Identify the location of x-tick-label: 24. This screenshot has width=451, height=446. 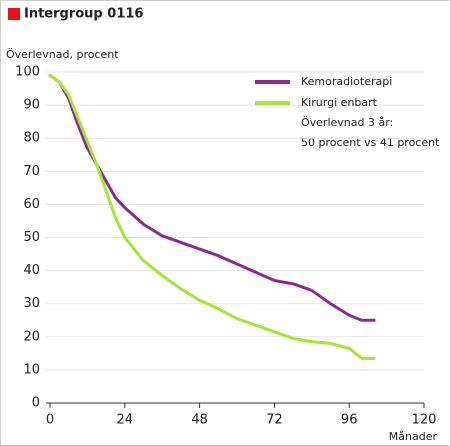
(125, 420).